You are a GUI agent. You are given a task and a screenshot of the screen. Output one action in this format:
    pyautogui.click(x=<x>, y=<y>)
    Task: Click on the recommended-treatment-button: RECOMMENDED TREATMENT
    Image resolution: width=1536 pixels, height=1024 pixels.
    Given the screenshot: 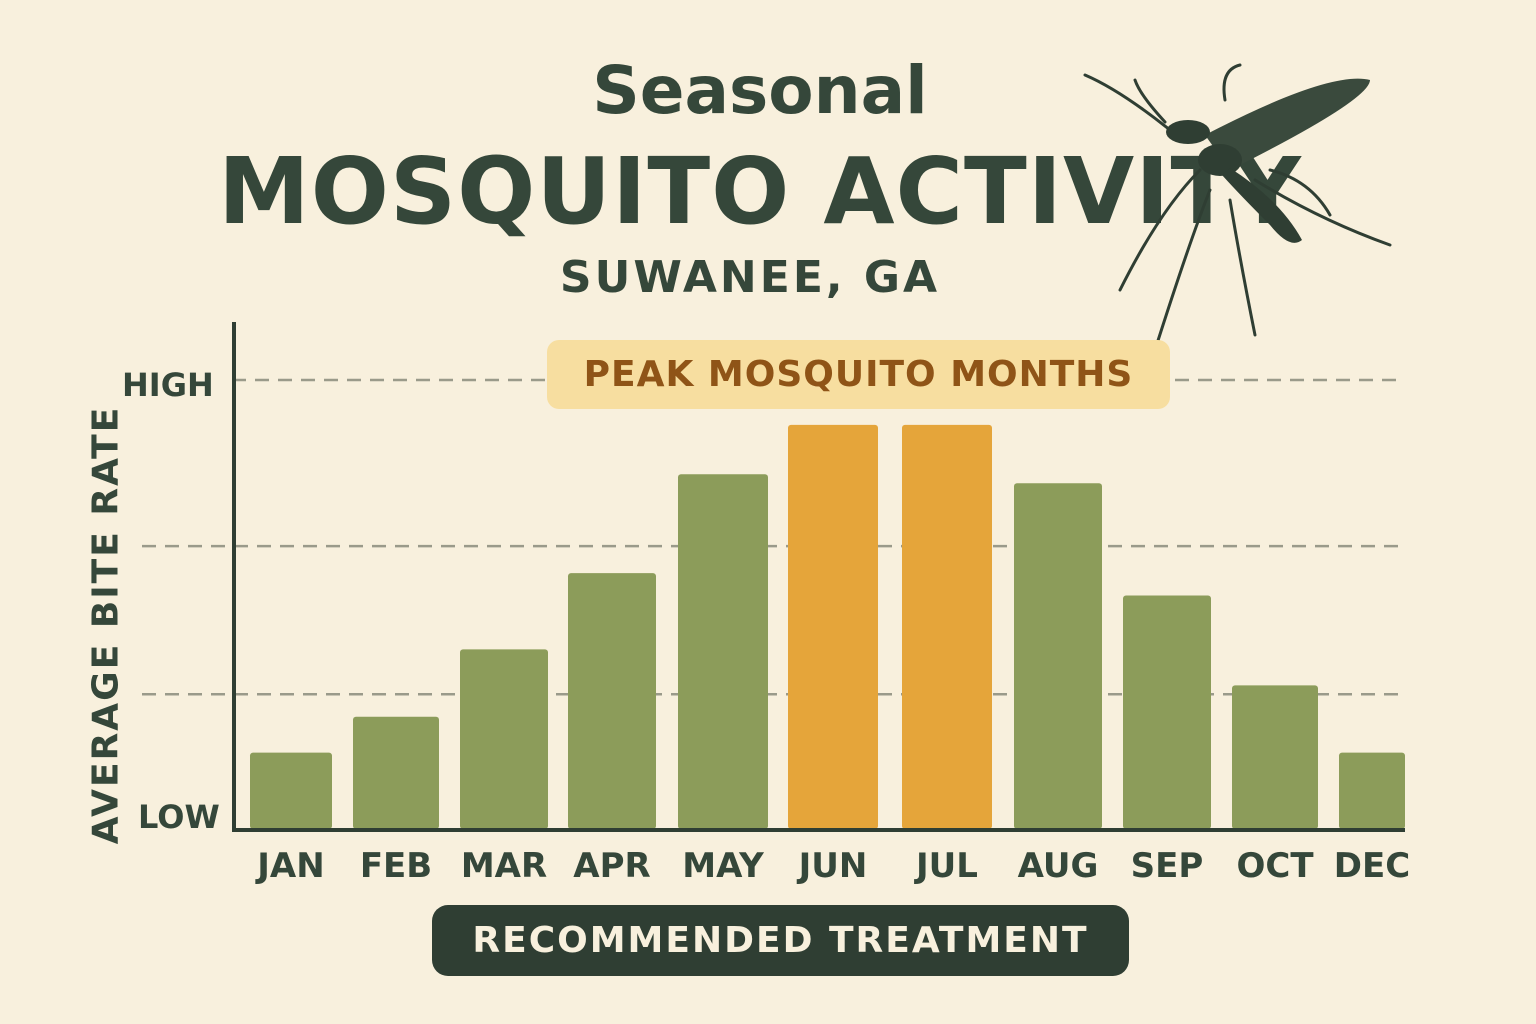 What is the action you would take?
    pyautogui.click(x=780, y=940)
    